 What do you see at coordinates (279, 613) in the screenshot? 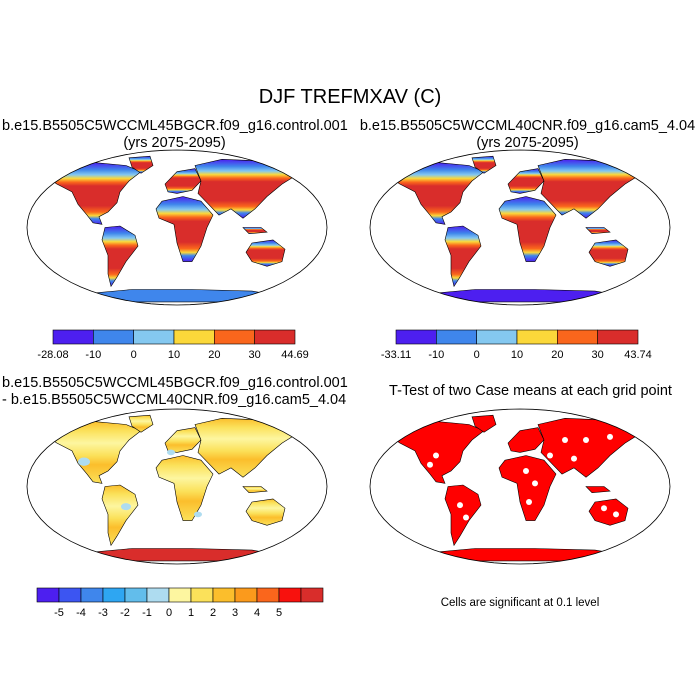
I see `colorbar-tick-label: 5` at bounding box center [279, 613].